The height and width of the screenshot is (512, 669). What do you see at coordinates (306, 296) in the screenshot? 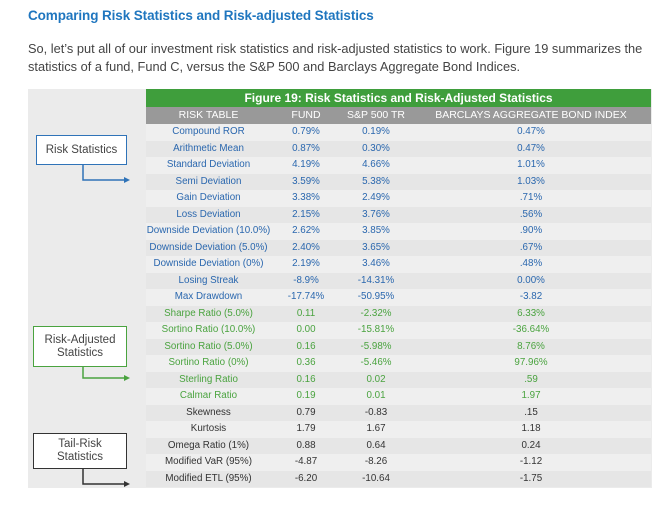
I see `fund-value: -17.74%` at bounding box center [306, 296].